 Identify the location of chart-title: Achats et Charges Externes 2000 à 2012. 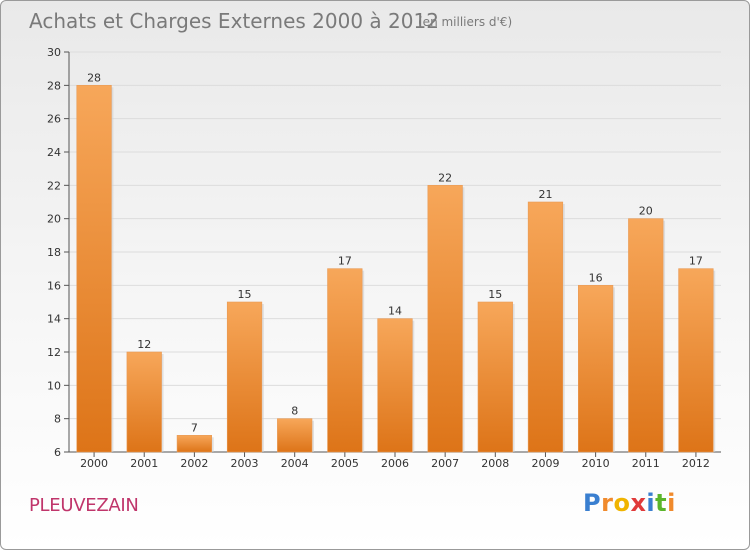
(234, 21).